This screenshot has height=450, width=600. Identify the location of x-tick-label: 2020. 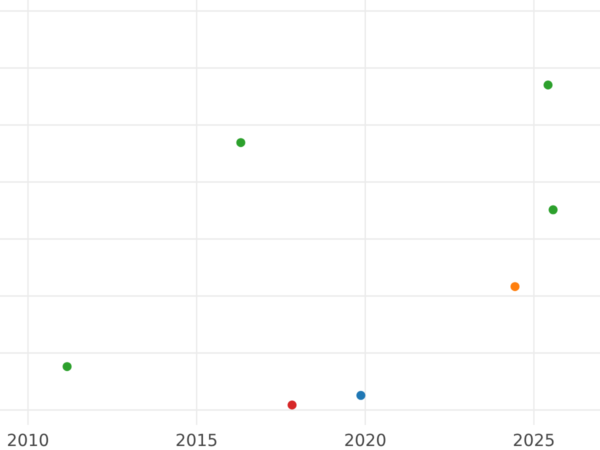
(365, 440).